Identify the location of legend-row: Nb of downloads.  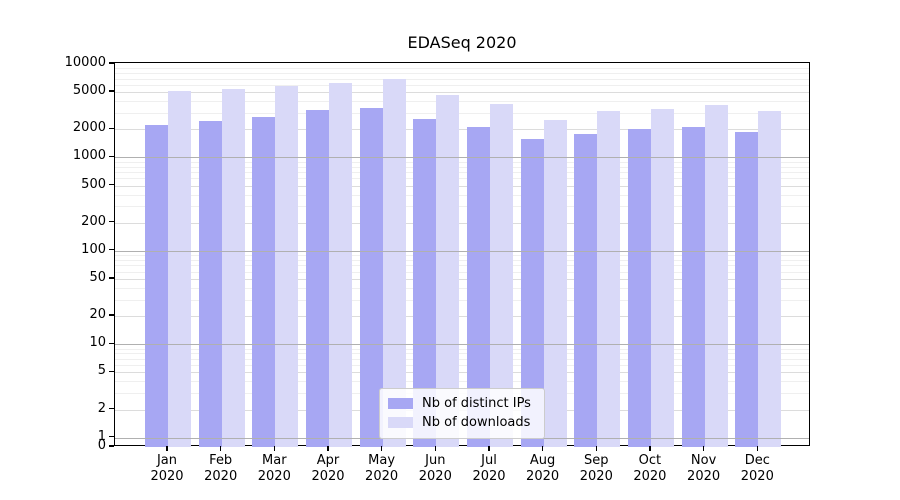
(462, 422).